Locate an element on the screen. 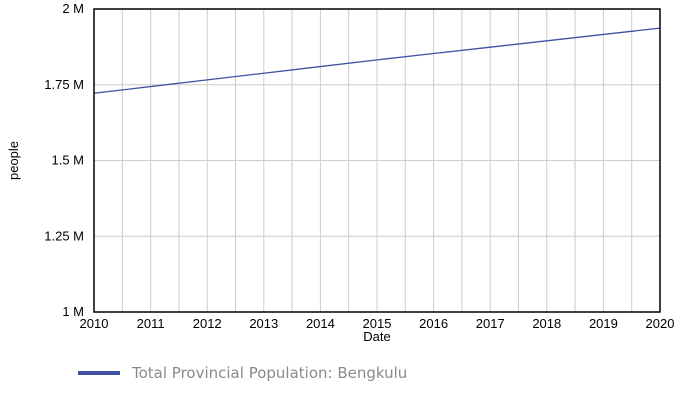 This screenshot has width=679, height=409. y-axis-tick-labels: 1 M 1.25 M 1.5 M 1.75 M 2 M is located at coordinates (64, 160).